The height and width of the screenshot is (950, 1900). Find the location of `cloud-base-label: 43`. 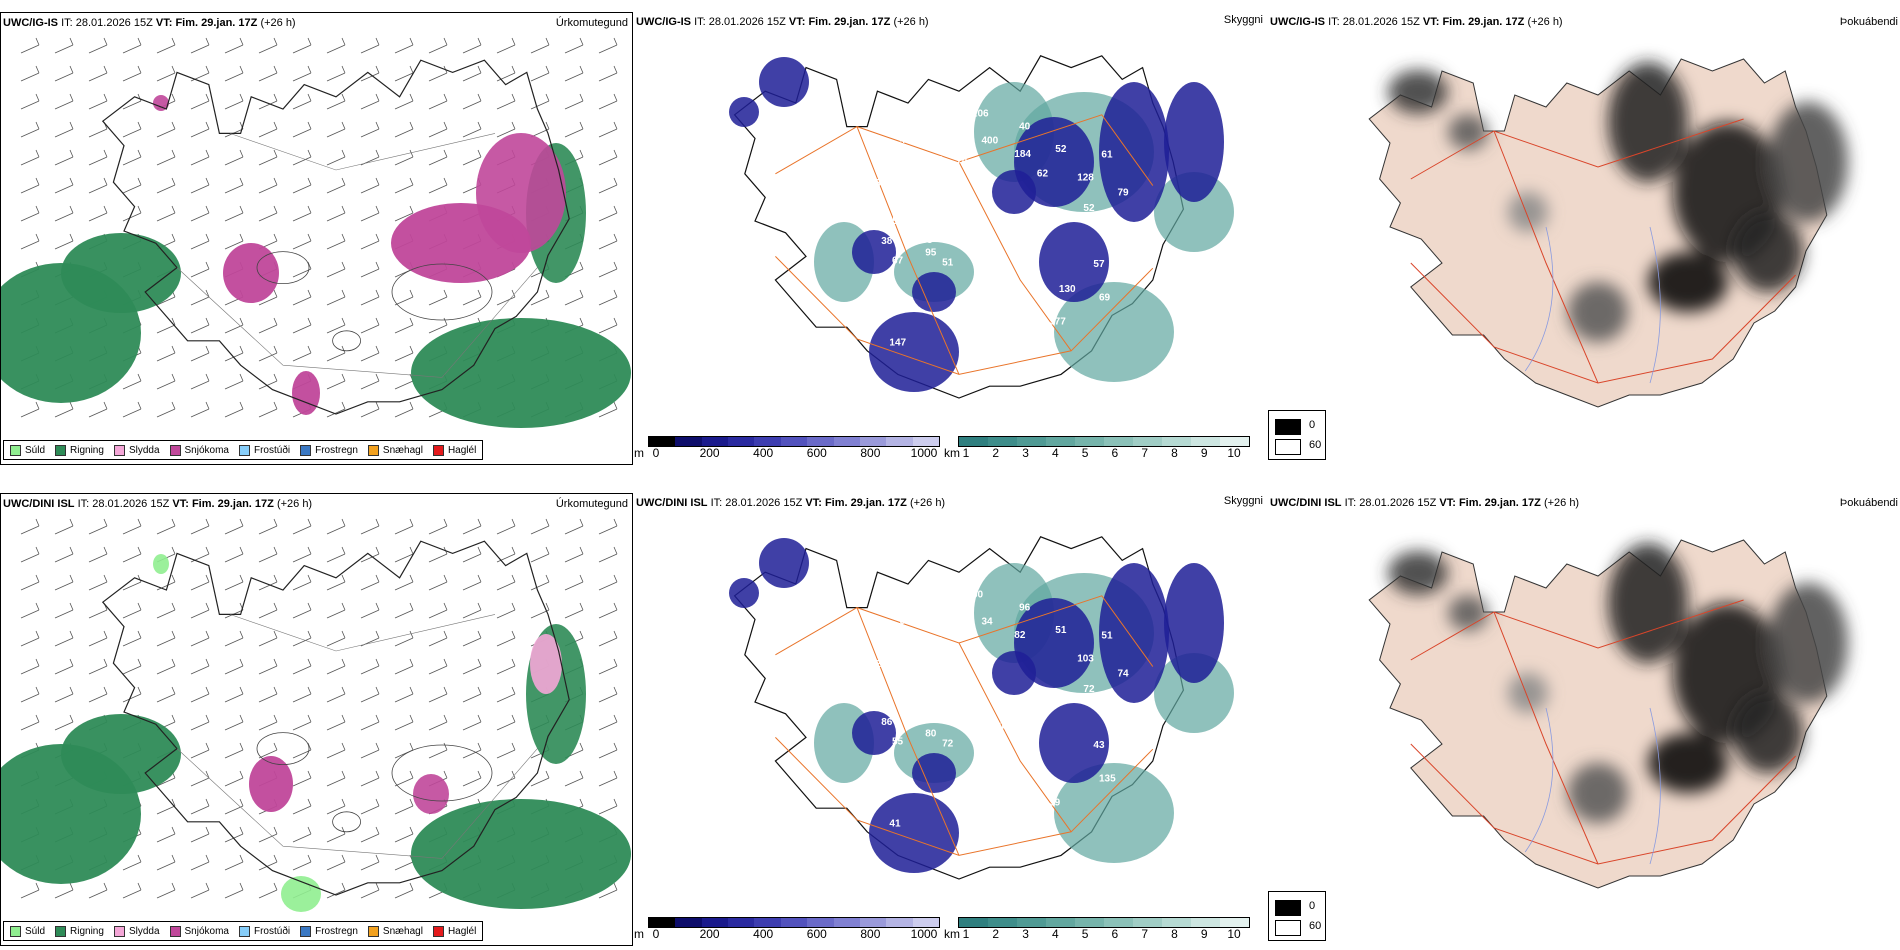

cloud-base-label: 43 is located at coordinates (1099, 745).